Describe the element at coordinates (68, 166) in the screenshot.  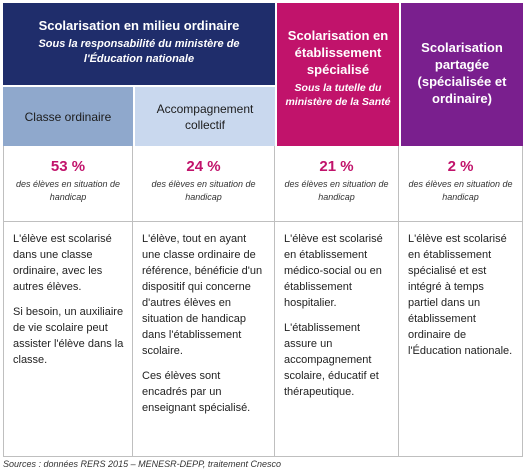
I see `percent-value: 53 %` at that location.